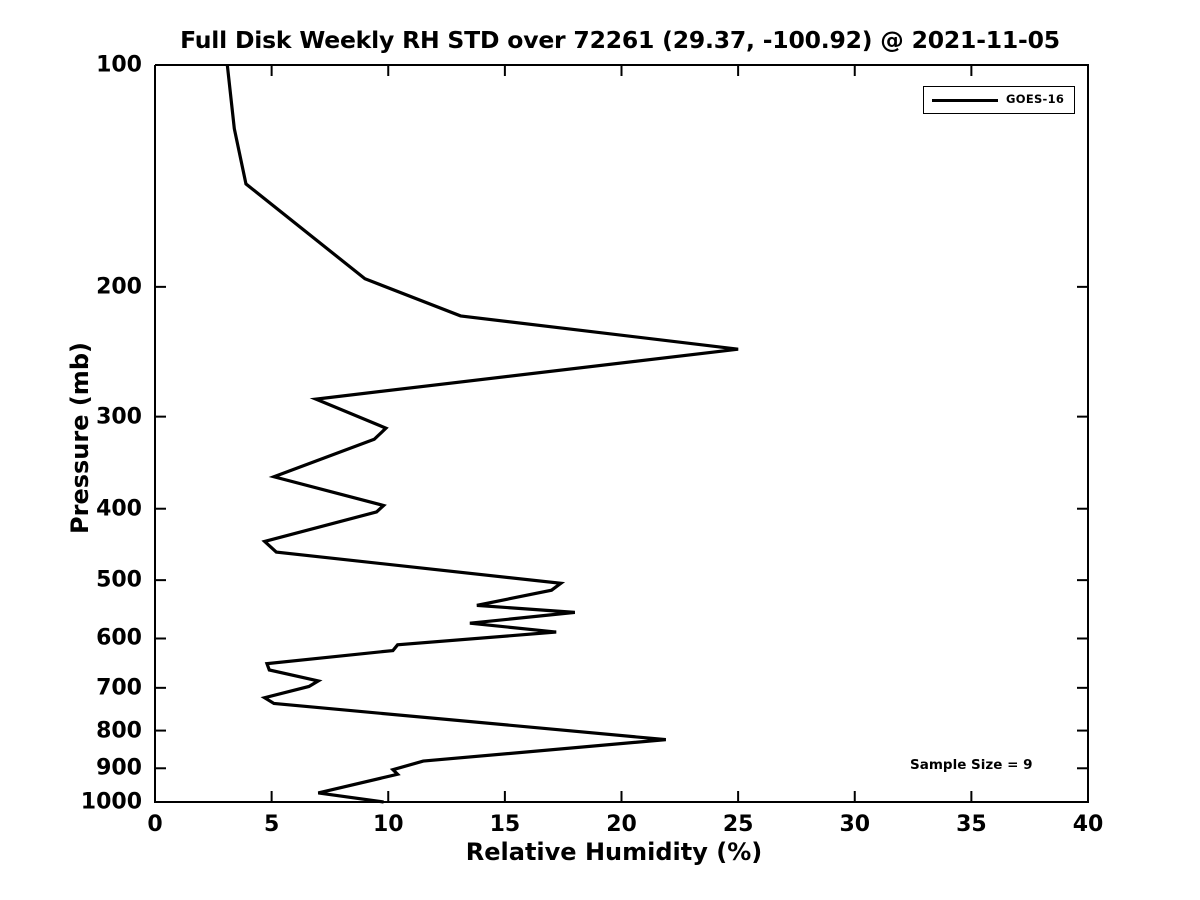  I want to click on x-axis-tick-label: 35, so click(971, 824).